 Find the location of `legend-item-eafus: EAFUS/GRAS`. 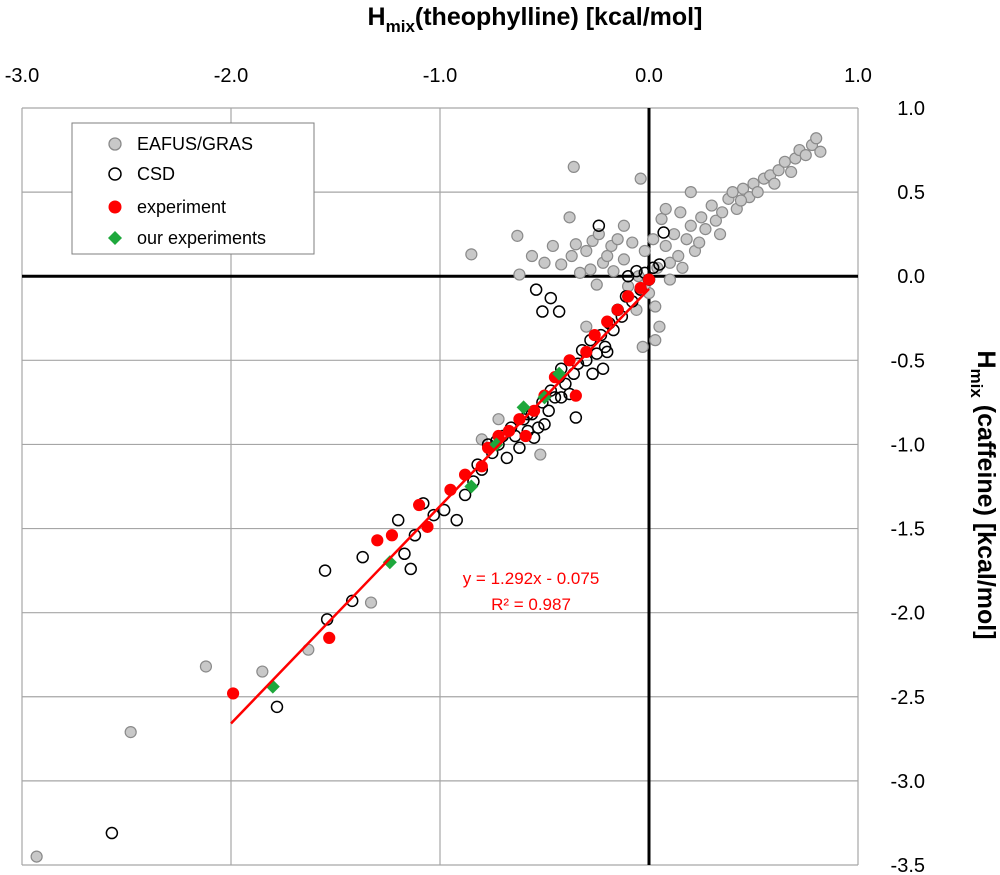

legend-item-eafus: EAFUS/GRAS is located at coordinates (180, 144).